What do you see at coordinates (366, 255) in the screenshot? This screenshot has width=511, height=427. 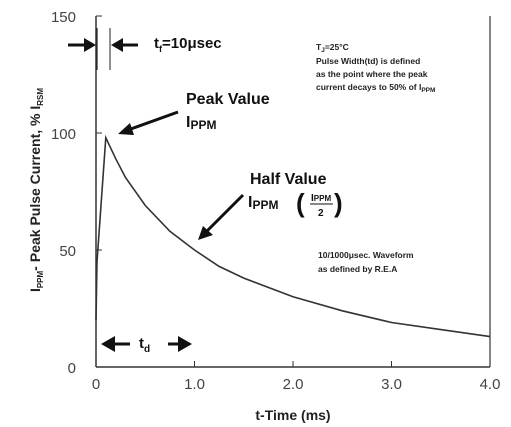 I see `waveform-line-1: 10/1000μsec. Waveform` at bounding box center [366, 255].